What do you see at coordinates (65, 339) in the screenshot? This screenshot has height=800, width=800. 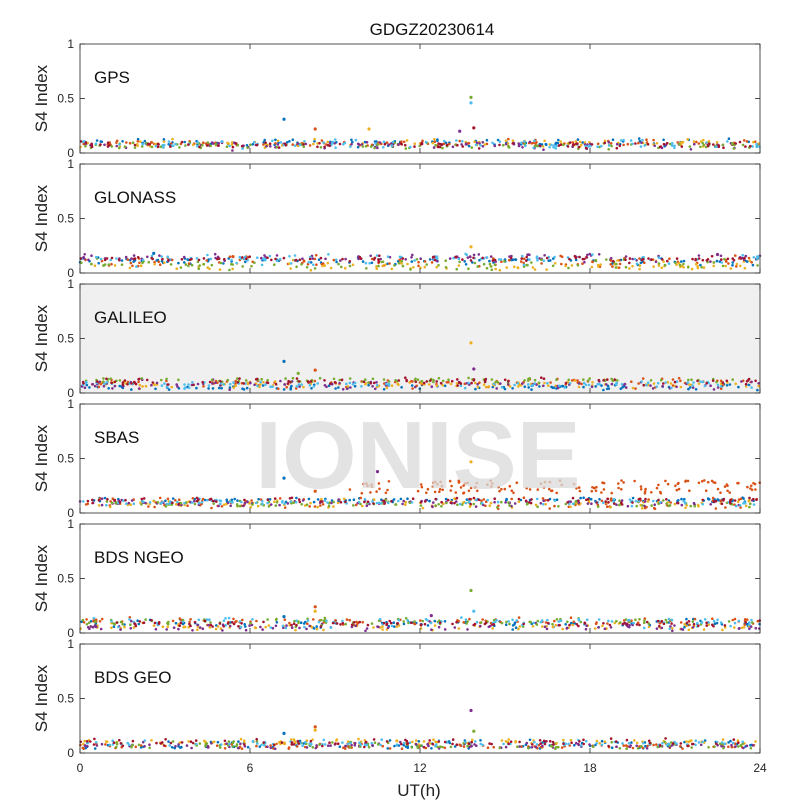 I see `y-tick-label: 0.5` at bounding box center [65, 339].